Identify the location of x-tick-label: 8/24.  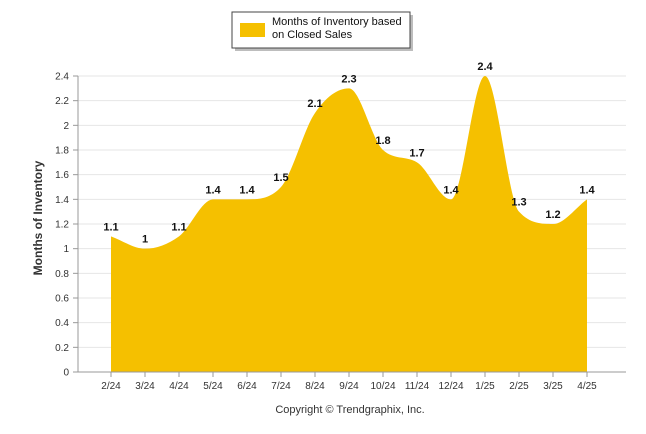
(315, 386).